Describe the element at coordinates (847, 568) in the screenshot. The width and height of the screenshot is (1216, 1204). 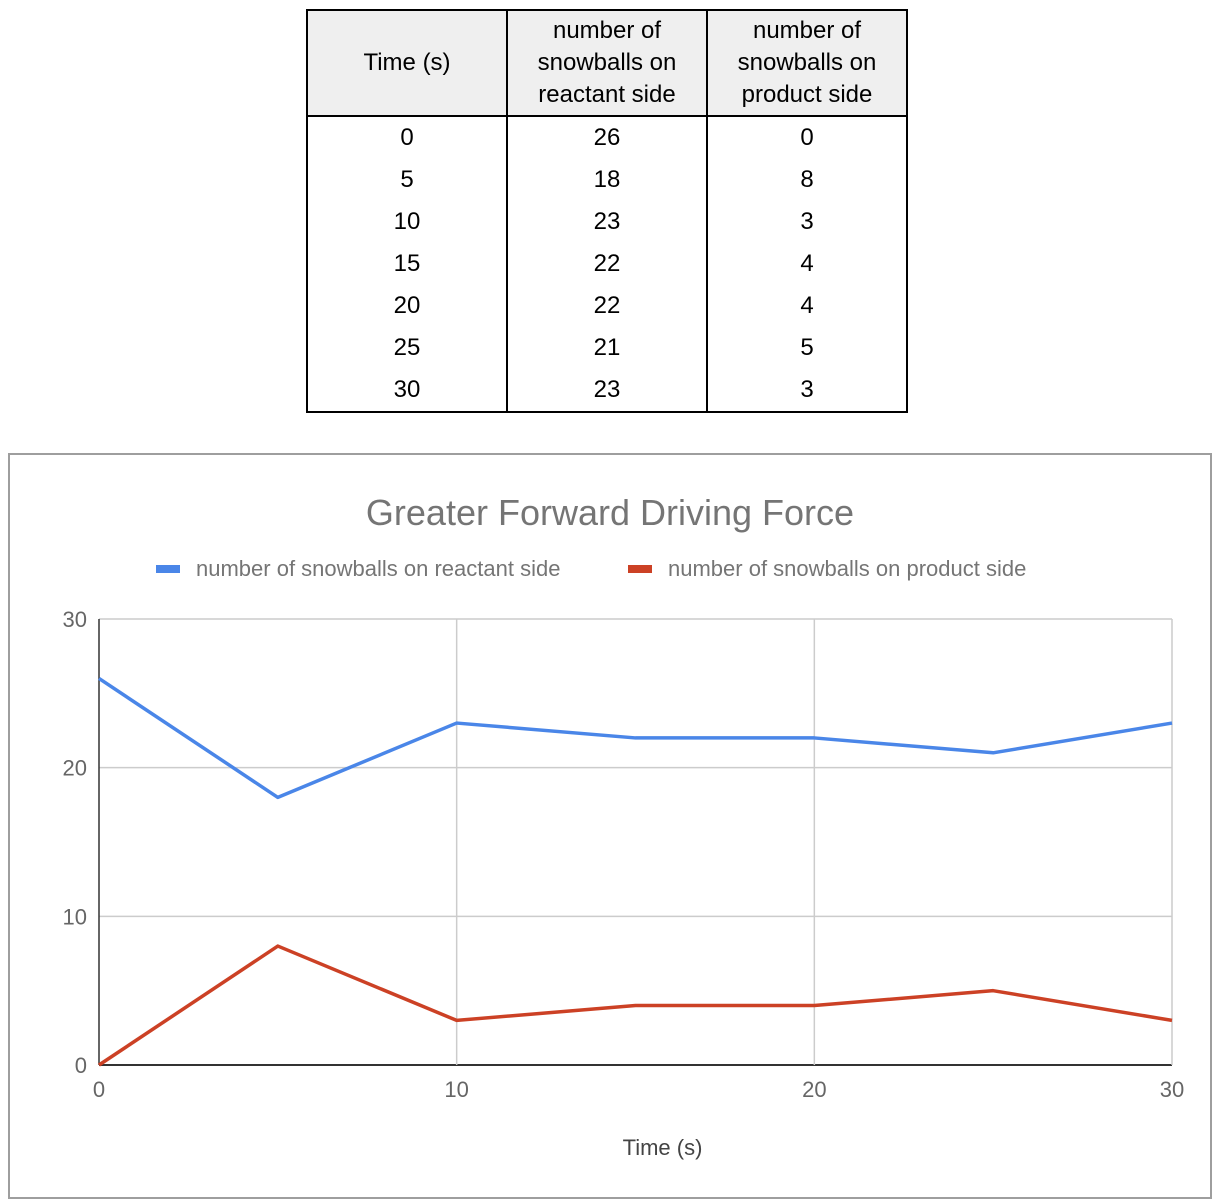
I see `legend-label: number of snowballs on product side` at that location.